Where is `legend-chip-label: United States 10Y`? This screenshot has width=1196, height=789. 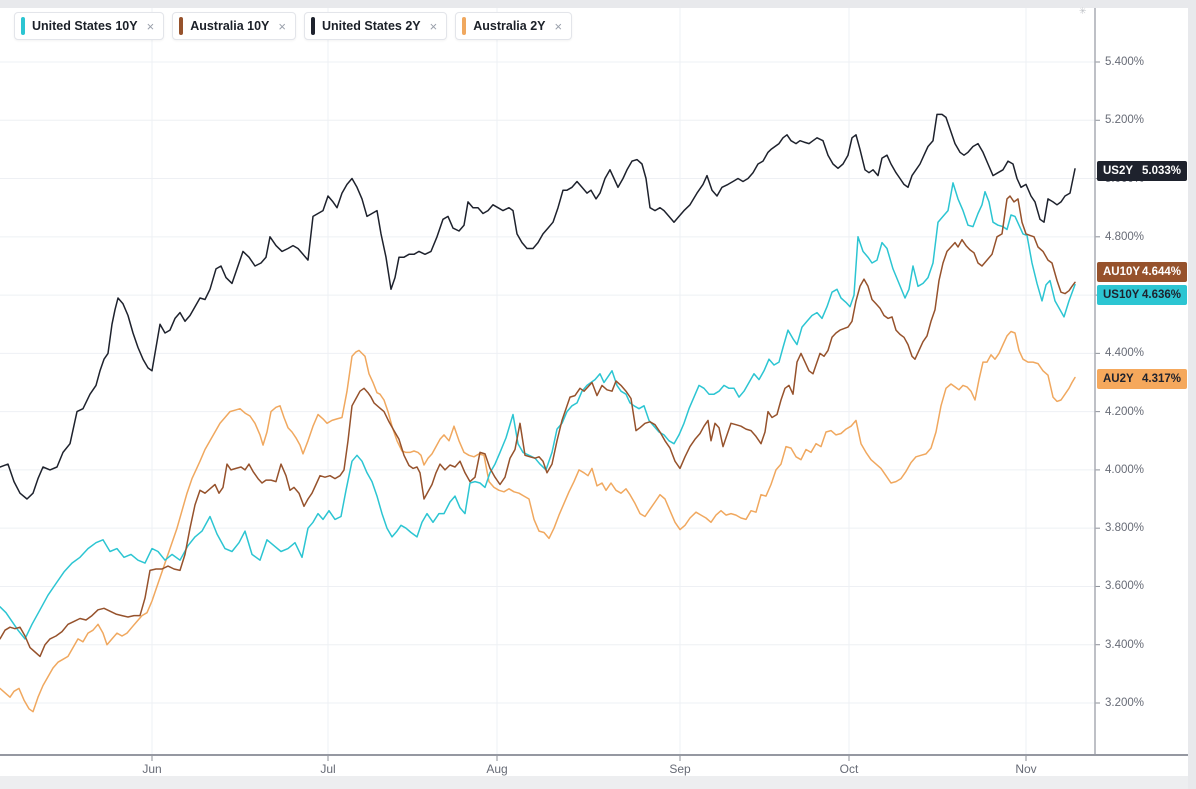 legend-chip-label: United States 10Y is located at coordinates (85, 26).